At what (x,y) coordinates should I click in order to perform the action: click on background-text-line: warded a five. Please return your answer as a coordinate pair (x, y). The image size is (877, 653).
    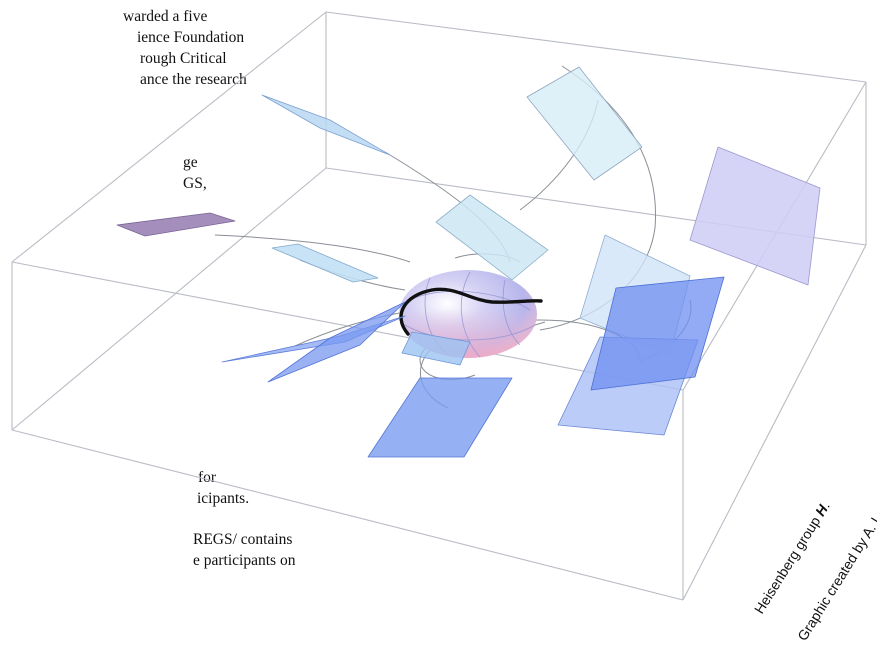
    Looking at the image, I should click on (165, 16).